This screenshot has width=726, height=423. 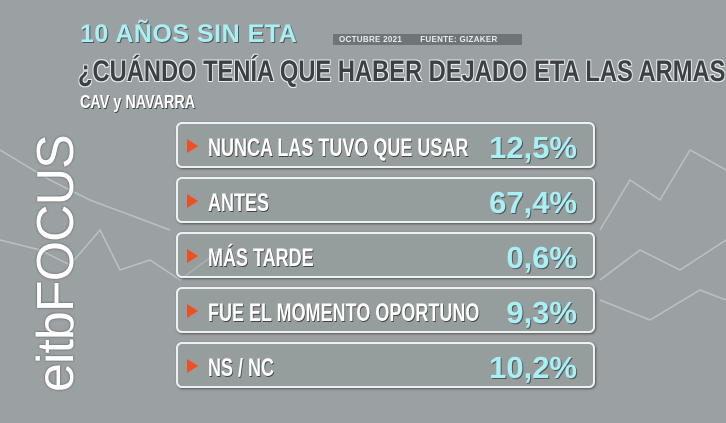 I want to click on date: OCTUBRE 2021, so click(x=371, y=39).